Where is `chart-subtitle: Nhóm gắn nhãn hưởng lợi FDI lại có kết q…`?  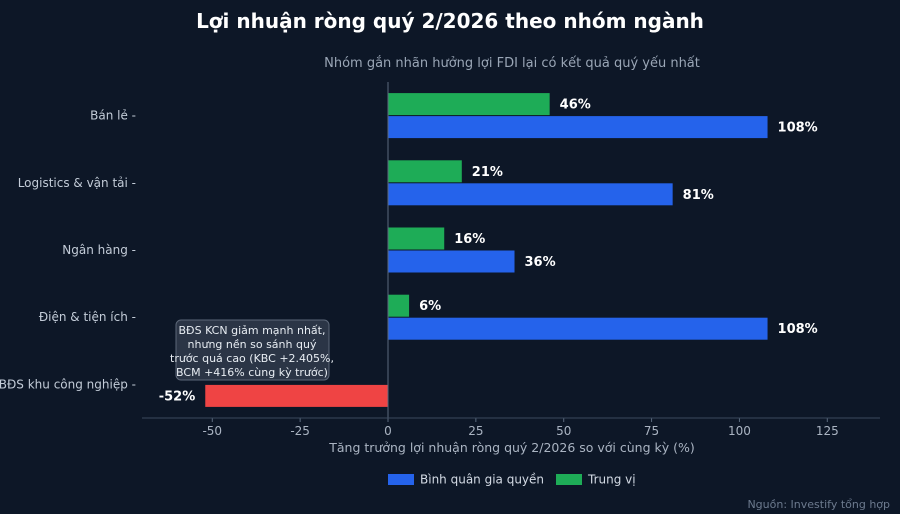 chart-subtitle: Nhóm gắn nhãn hưởng lợi FDI lại có kết q… is located at coordinates (512, 63).